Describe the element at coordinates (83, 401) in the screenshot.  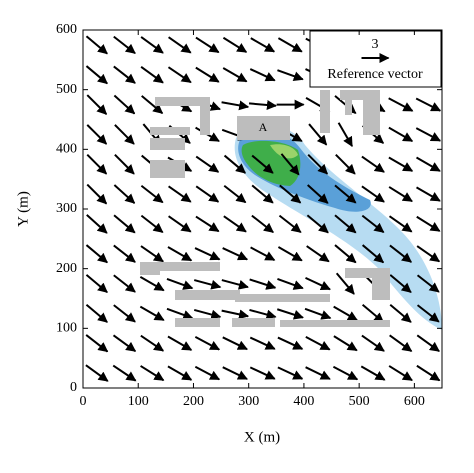
I see `x-tick-label: 0` at that location.